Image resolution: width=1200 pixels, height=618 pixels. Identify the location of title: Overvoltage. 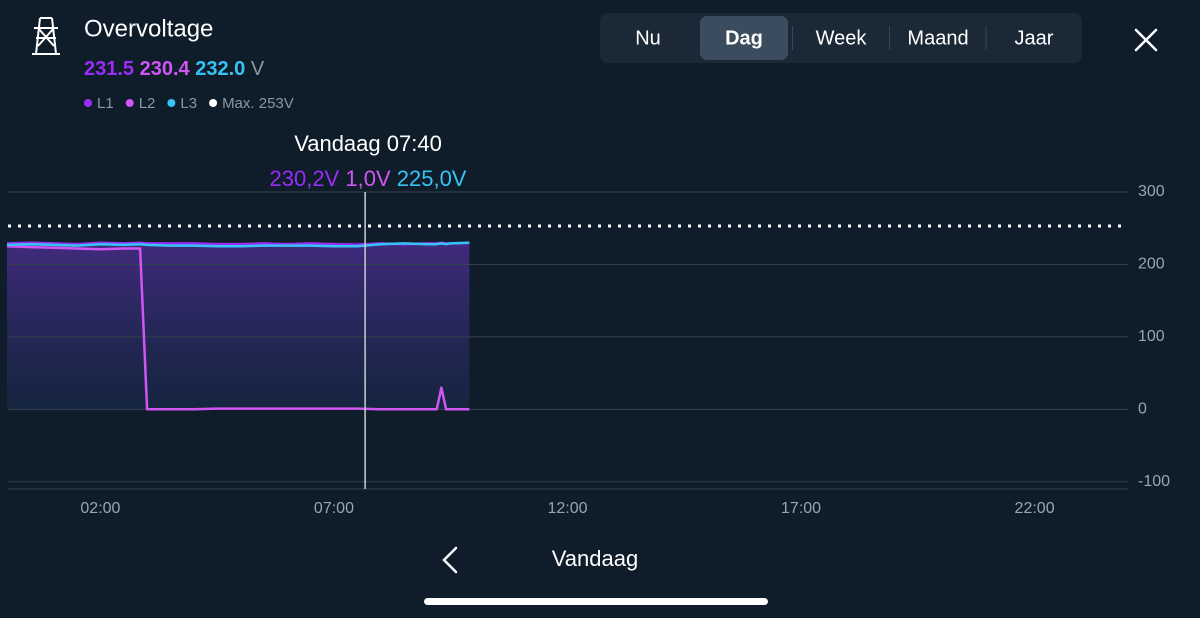
(148, 28).